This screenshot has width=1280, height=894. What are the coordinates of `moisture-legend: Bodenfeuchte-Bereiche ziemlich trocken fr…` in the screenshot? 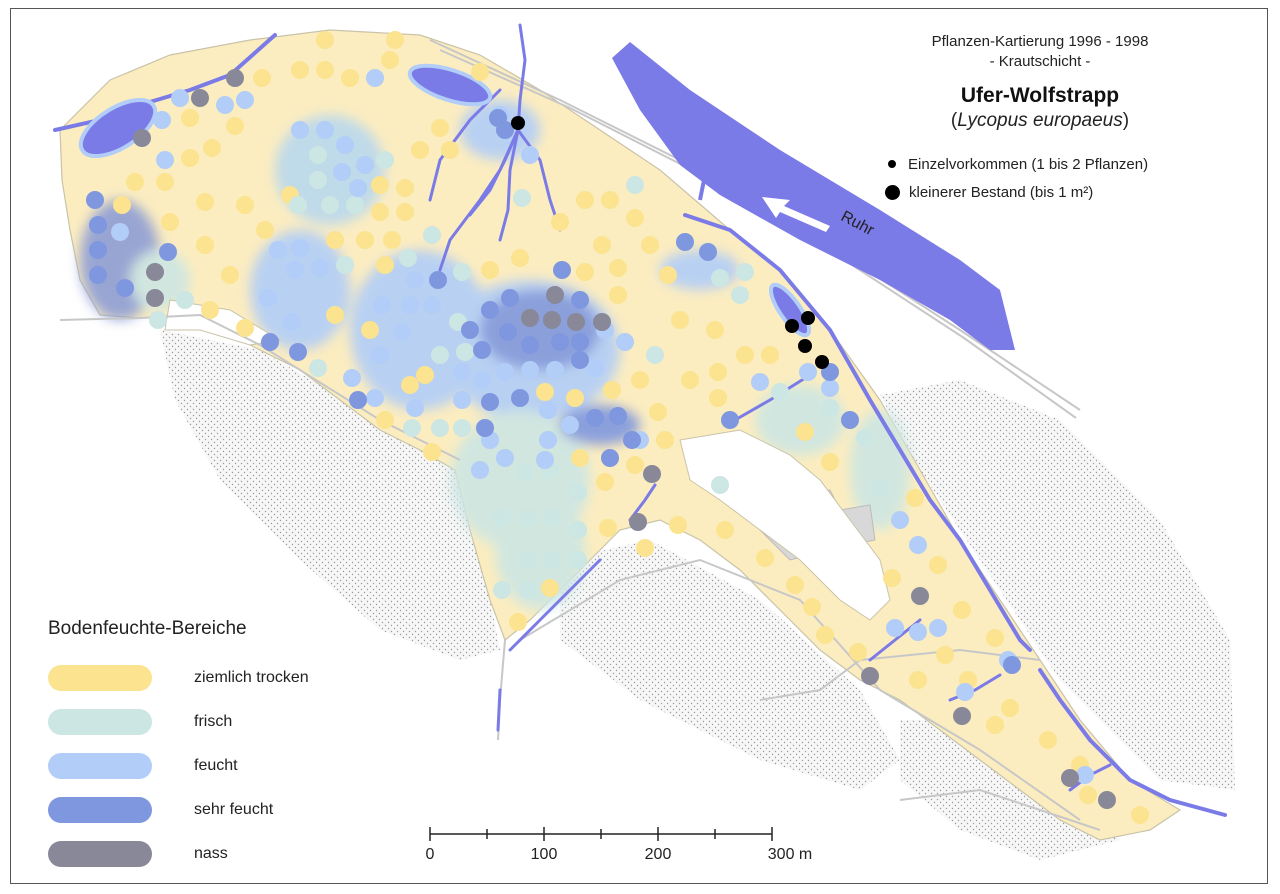 It's located at (178, 747).